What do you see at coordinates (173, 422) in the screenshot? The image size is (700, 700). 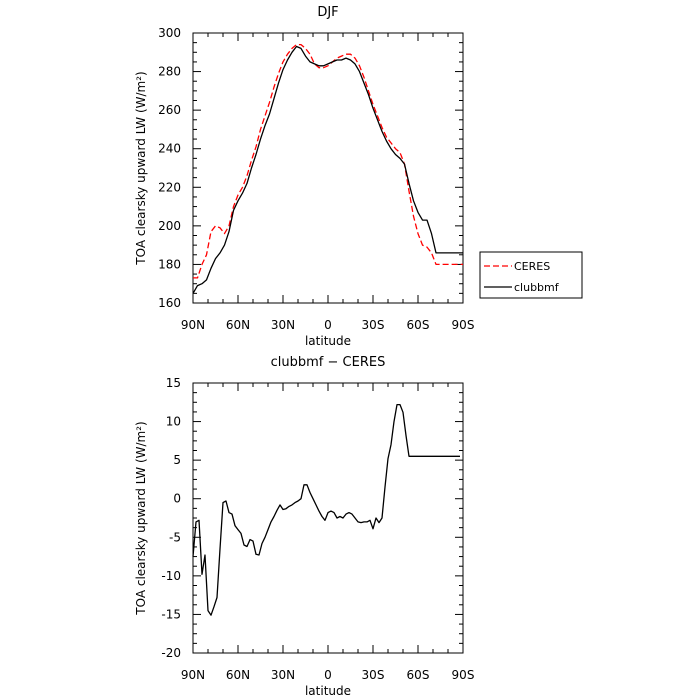 I see `y-tick-label: 10` at bounding box center [173, 422].